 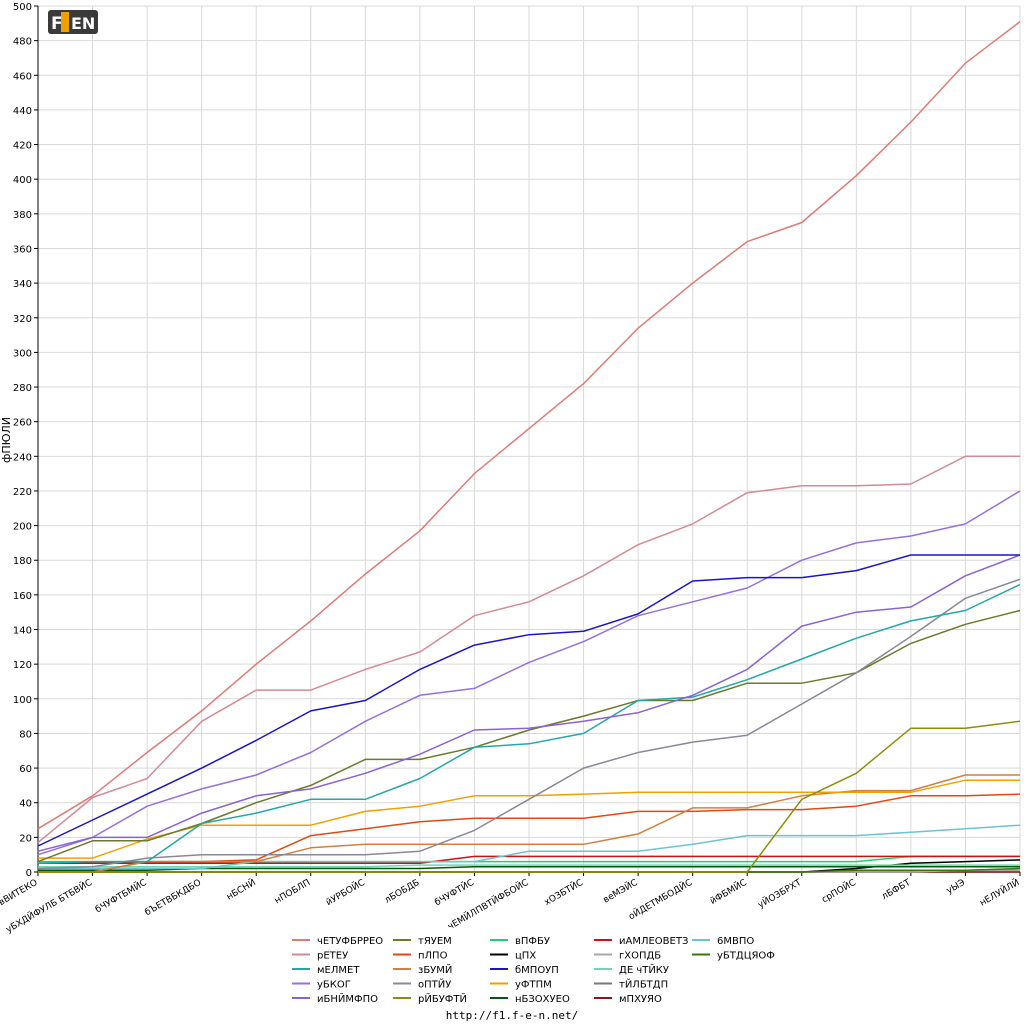 I want to click on x-tick-label: вВИТЕКО, so click(x=20, y=893).